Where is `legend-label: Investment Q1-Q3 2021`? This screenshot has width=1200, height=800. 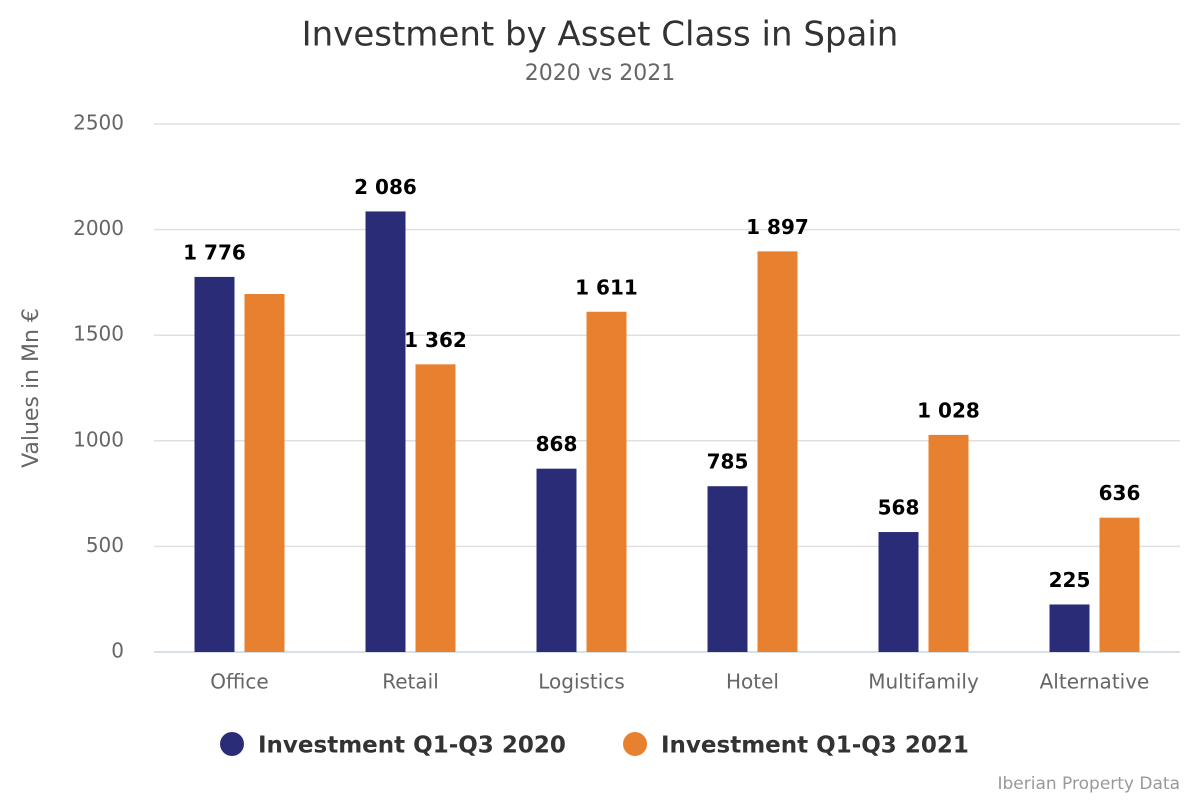
legend-label: Investment Q1-Q3 2021 is located at coordinates (815, 746).